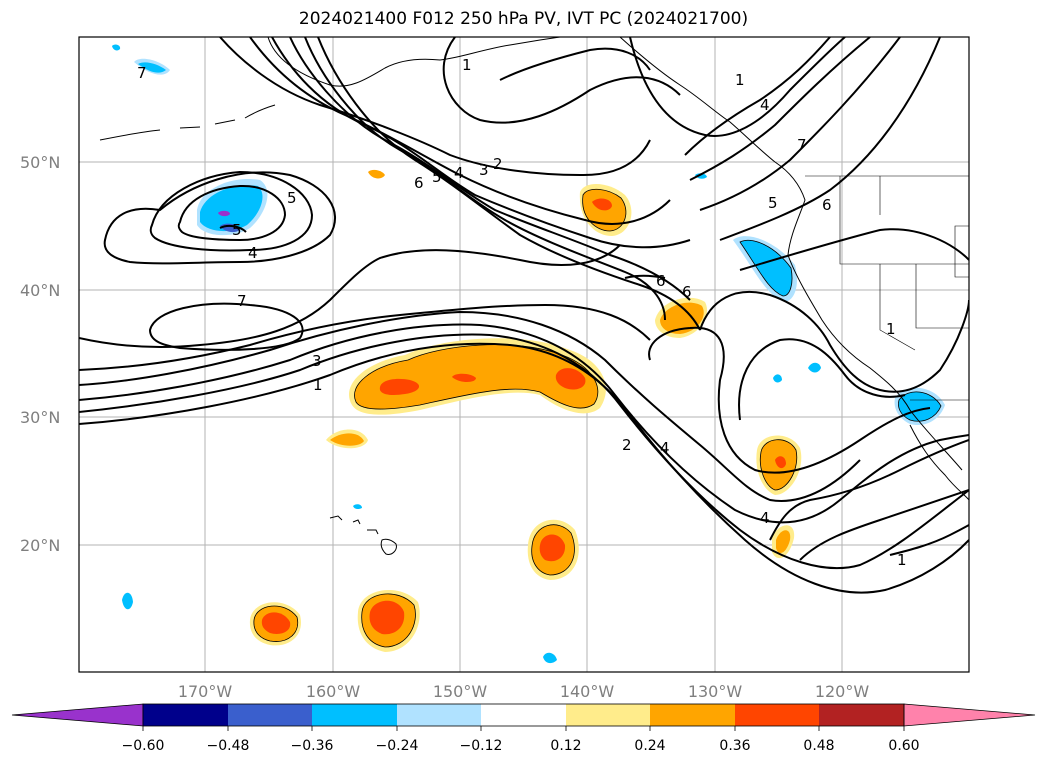 The image size is (1047, 765). I want to click on contour-label: 5, so click(237, 230).